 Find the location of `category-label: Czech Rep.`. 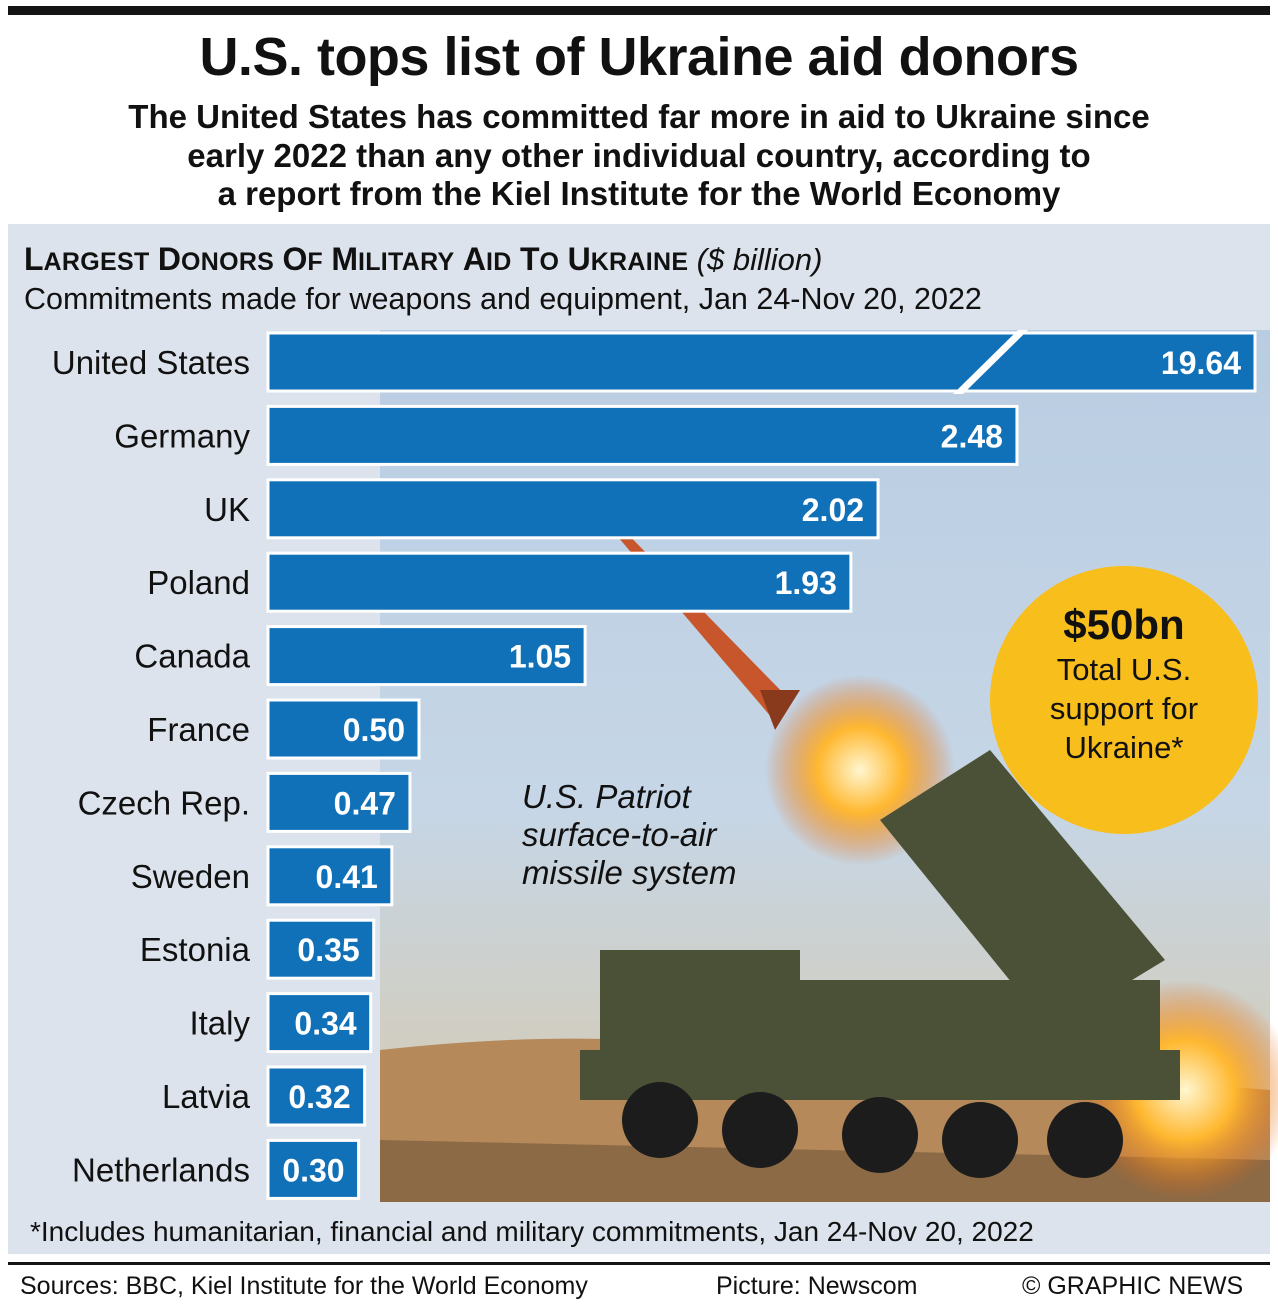

category-label: Czech Rep. is located at coordinates (164, 802).